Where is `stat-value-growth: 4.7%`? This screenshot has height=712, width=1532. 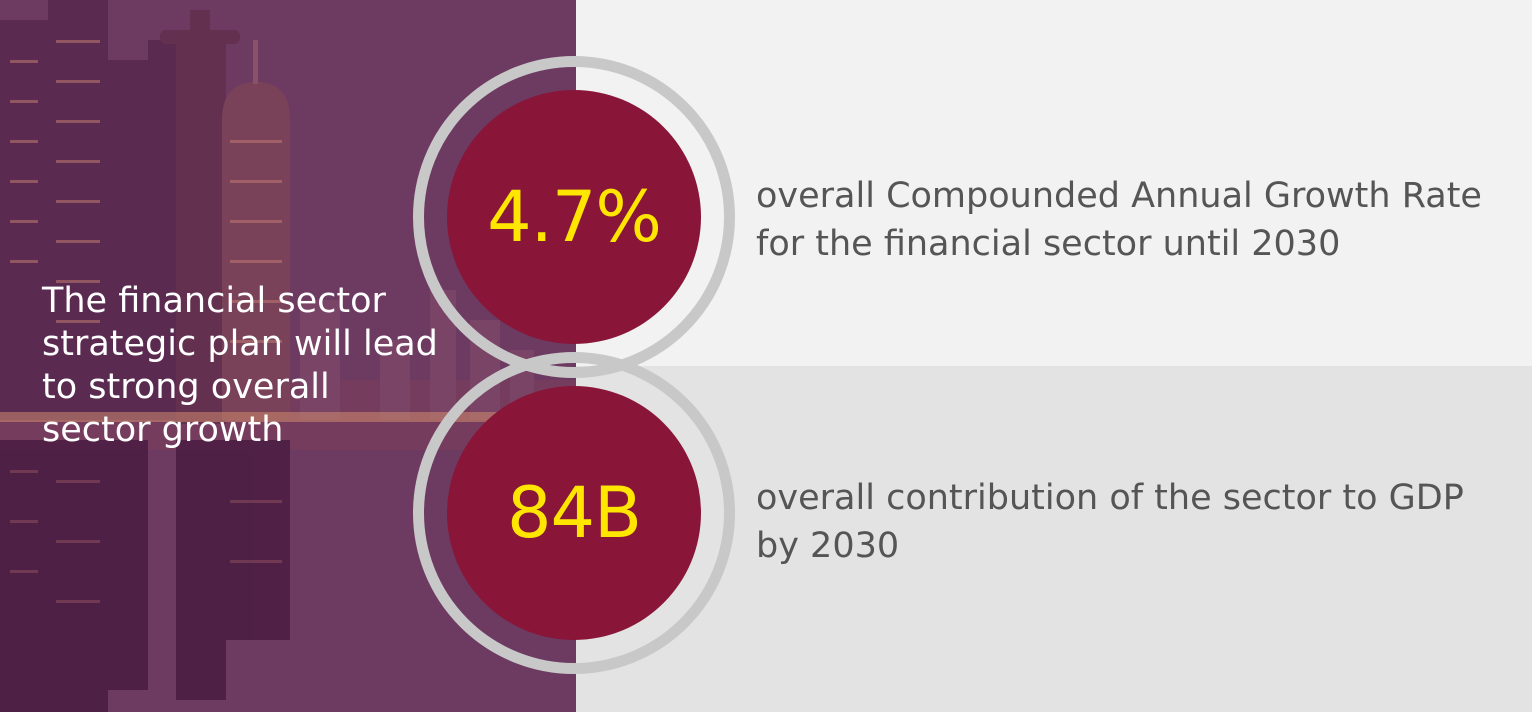 stat-value-growth: 4.7% is located at coordinates (574, 217).